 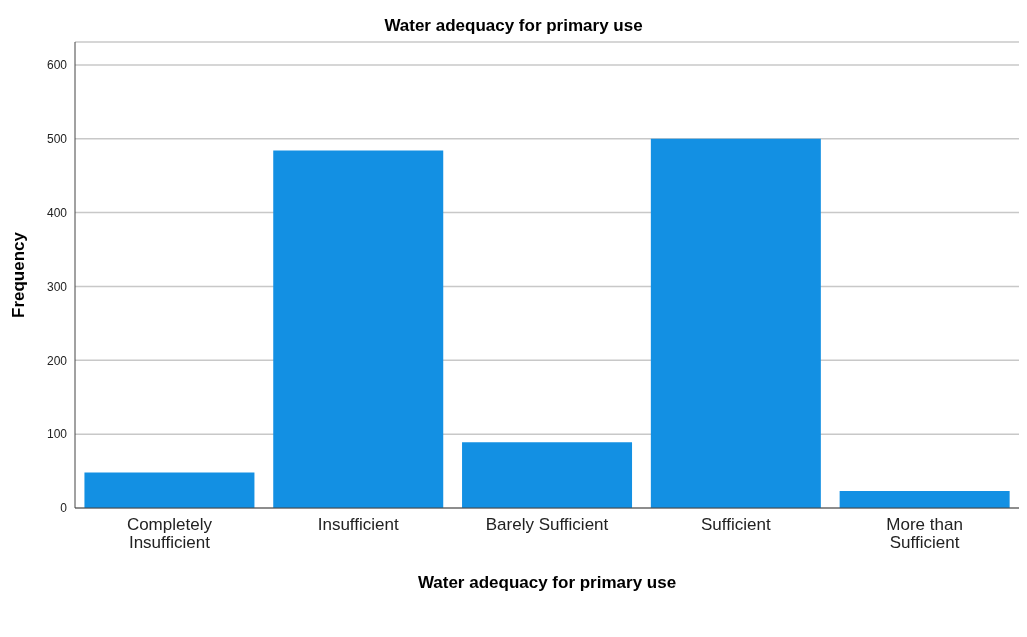 What do you see at coordinates (57, 139) in the screenshot?
I see `y-tick-label: 500` at bounding box center [57, 139].